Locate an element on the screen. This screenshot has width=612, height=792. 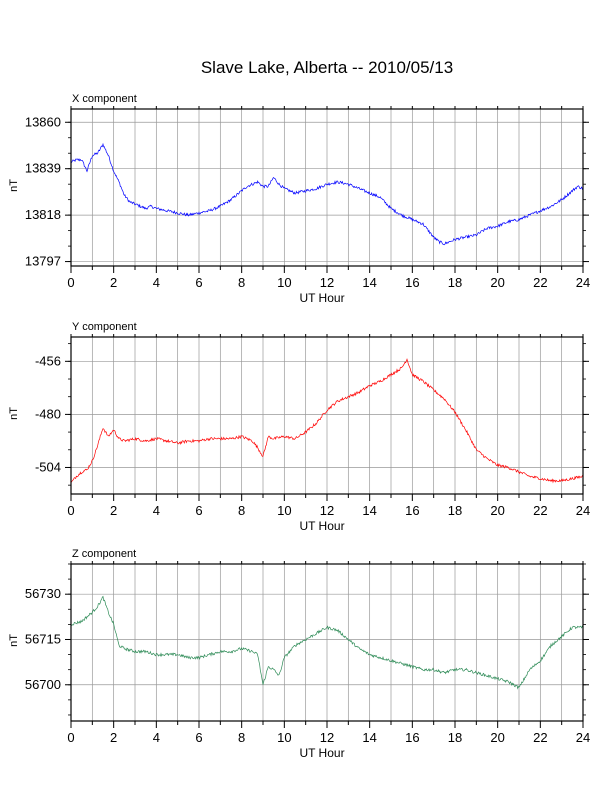
y-tick-label: 13797 is located at coordinates (43, 261).